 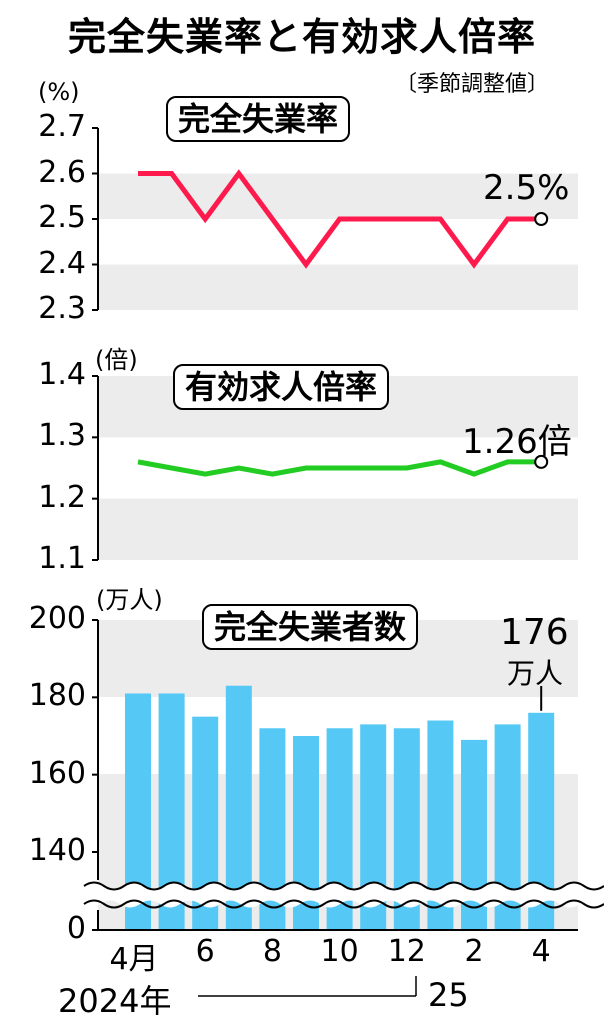 I want to click on unemployed-count-callout-value: 176, so click(x=534, y=632).